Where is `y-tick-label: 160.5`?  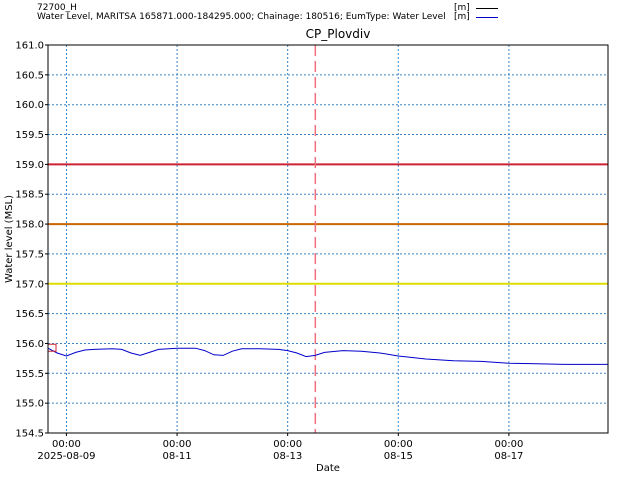 y-tick-label: 160.5 is located at coordinates (29, 75).